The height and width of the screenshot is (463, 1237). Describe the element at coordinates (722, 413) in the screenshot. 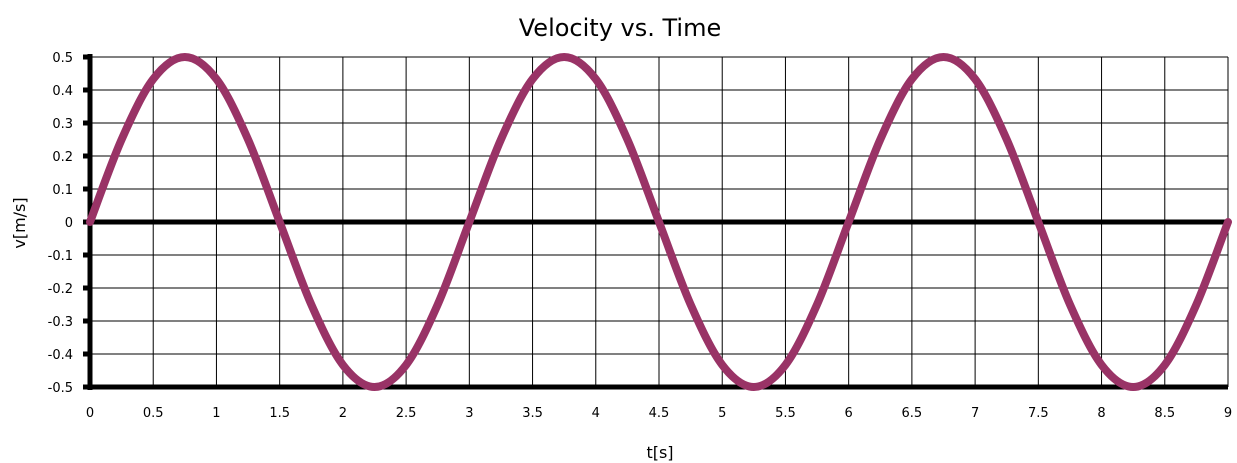

I see `x-tick-label: 5` at that location.